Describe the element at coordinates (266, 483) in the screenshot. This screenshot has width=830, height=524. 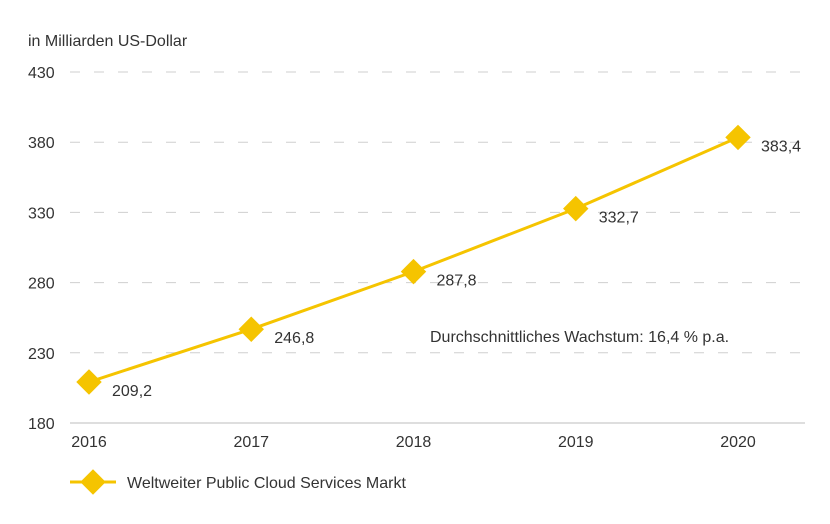
I see `legend-label: Weltweiter Public Cloud Services Markt` at that location.